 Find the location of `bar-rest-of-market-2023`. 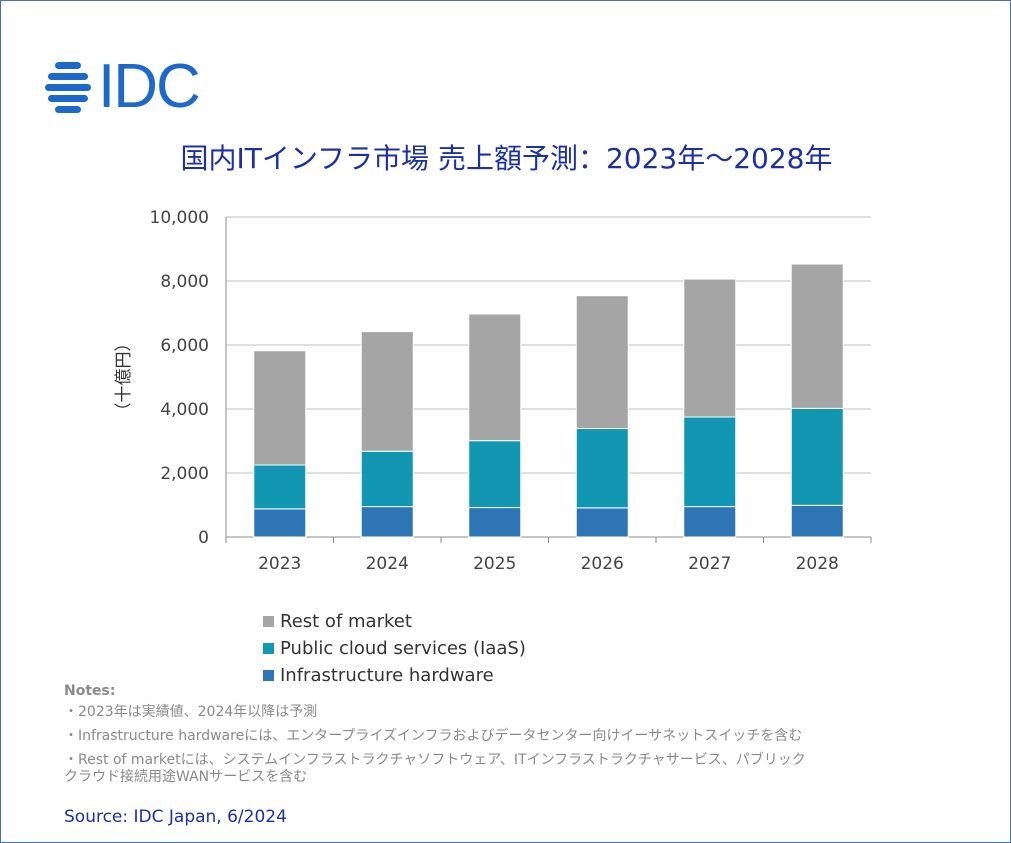

bar-rest-of-market-2023 is located at coordinates (280, 408).